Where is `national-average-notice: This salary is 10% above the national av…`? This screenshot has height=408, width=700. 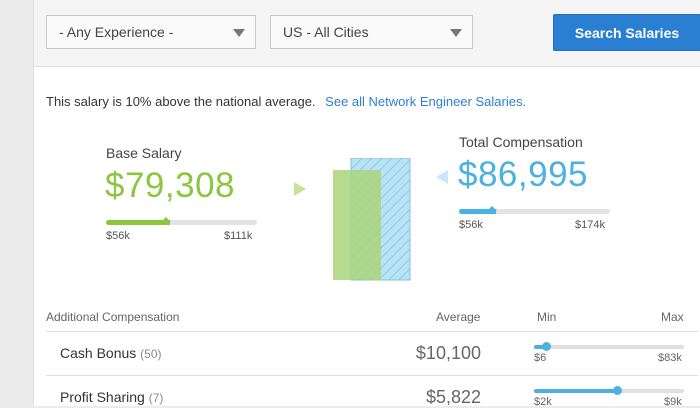 national-average-notice: This salary is 10% above the national av… is located at coordinates (286, 101).